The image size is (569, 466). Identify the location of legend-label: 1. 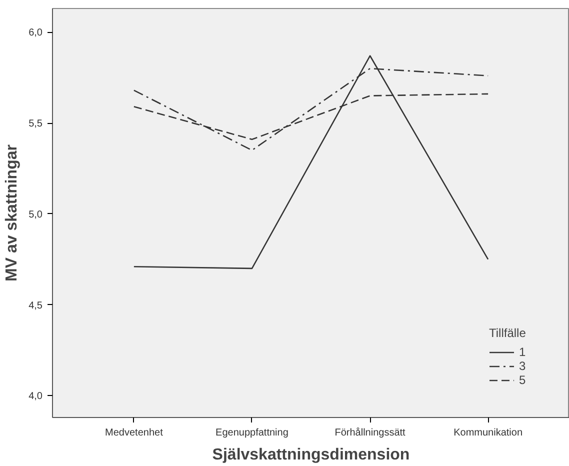
(523, 352).